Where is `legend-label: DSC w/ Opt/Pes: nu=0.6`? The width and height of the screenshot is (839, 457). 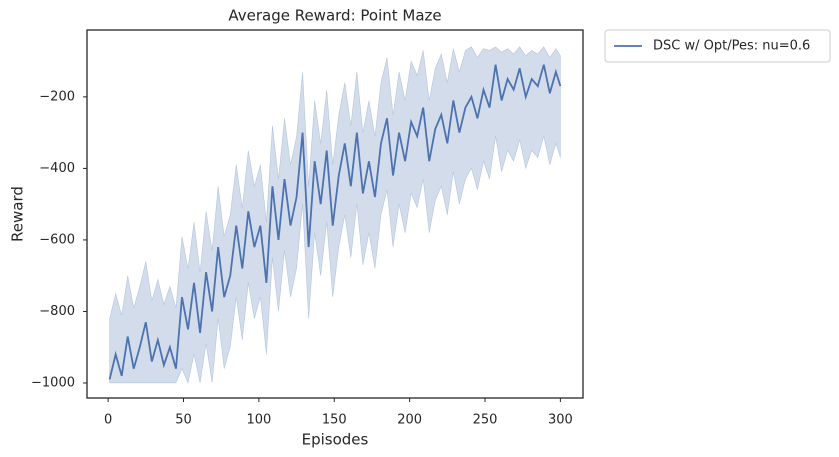
legend-label: DSC w/ Opt/Pes: nu=0.6 is located at coordinates (731, 46).